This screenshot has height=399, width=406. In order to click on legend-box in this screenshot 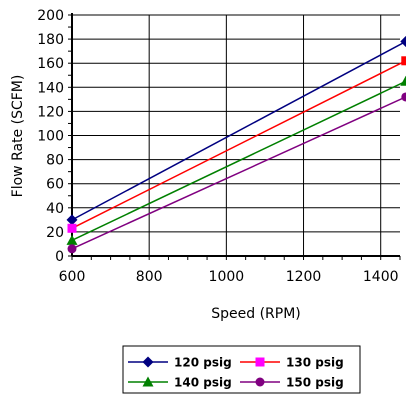, I will do `click(241, 369)`.